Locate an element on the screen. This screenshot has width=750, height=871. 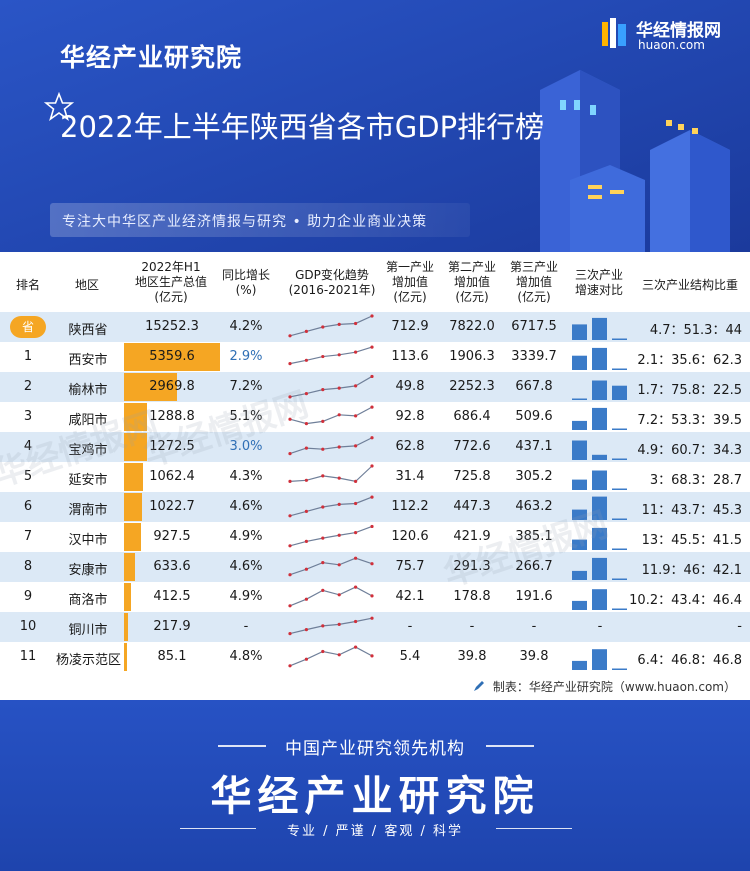
structure-cell: 13：45.5：41.5 is located at coordinates (691, 540).